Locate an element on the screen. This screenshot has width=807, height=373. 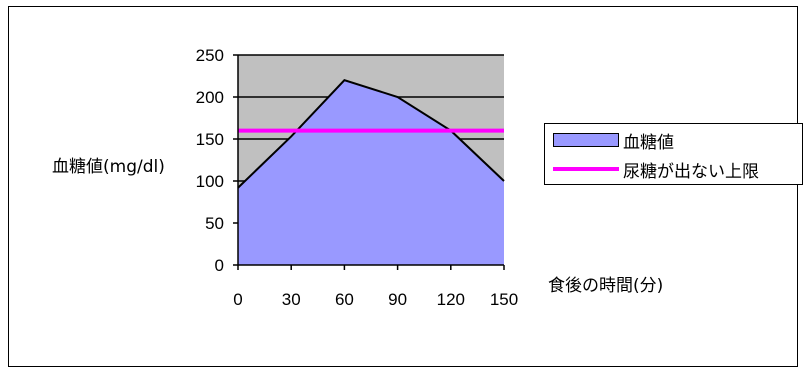
y-tick-label: 150 is located at coordinates (210, 139).